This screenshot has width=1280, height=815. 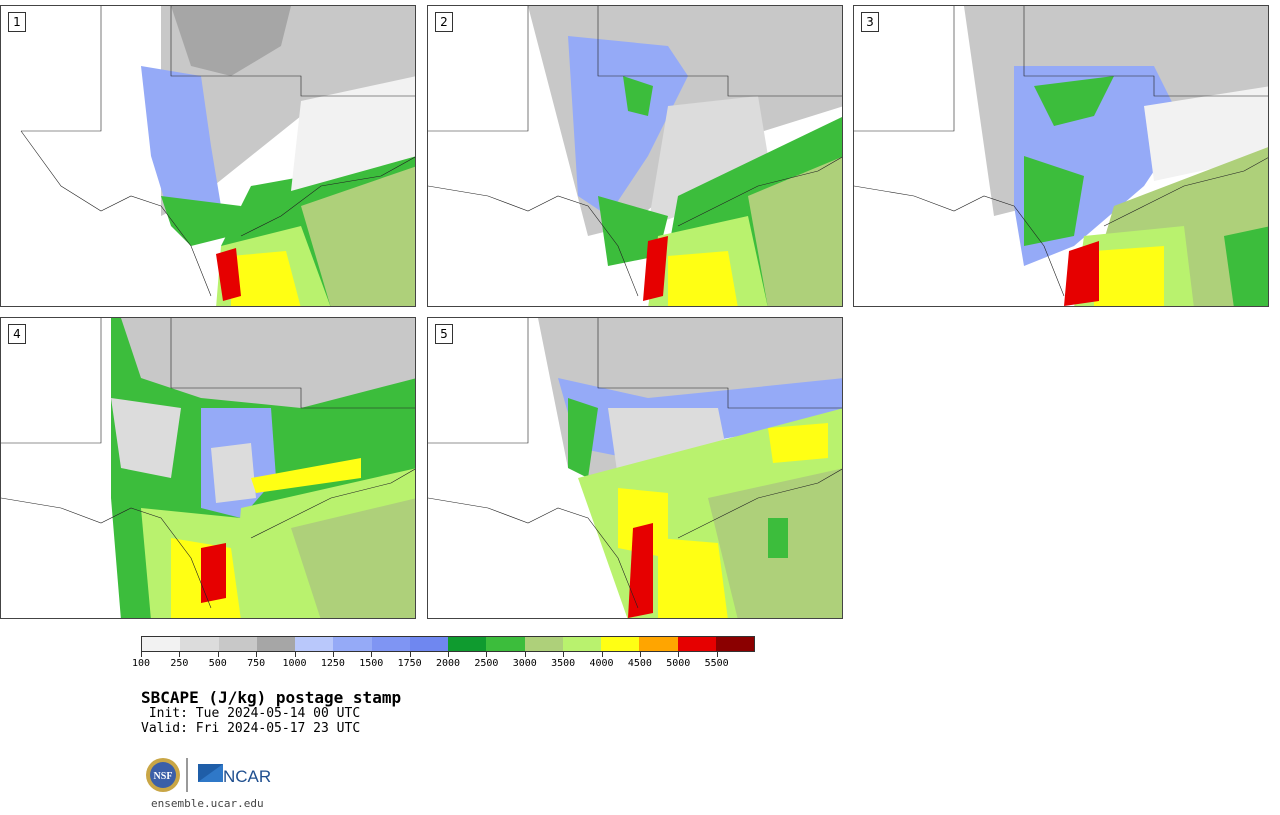 I want to click on panel-number: 1, so click(x=17, y=22).